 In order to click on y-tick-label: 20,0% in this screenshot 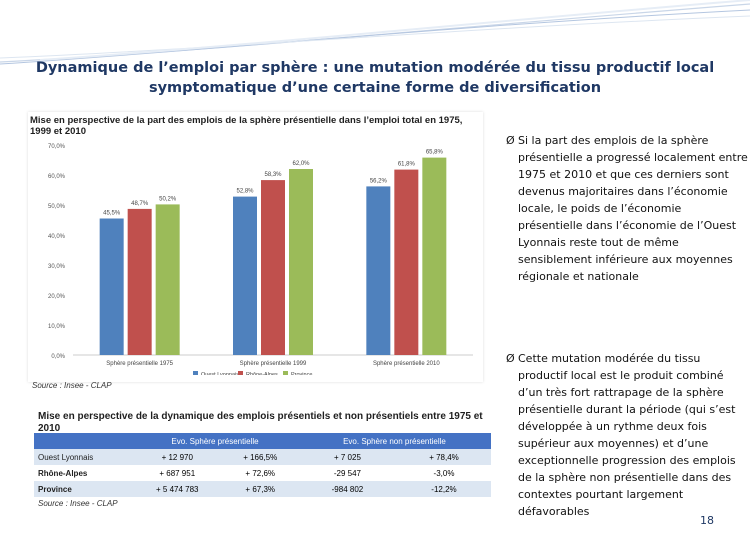, I will do `click(57, 297)`.